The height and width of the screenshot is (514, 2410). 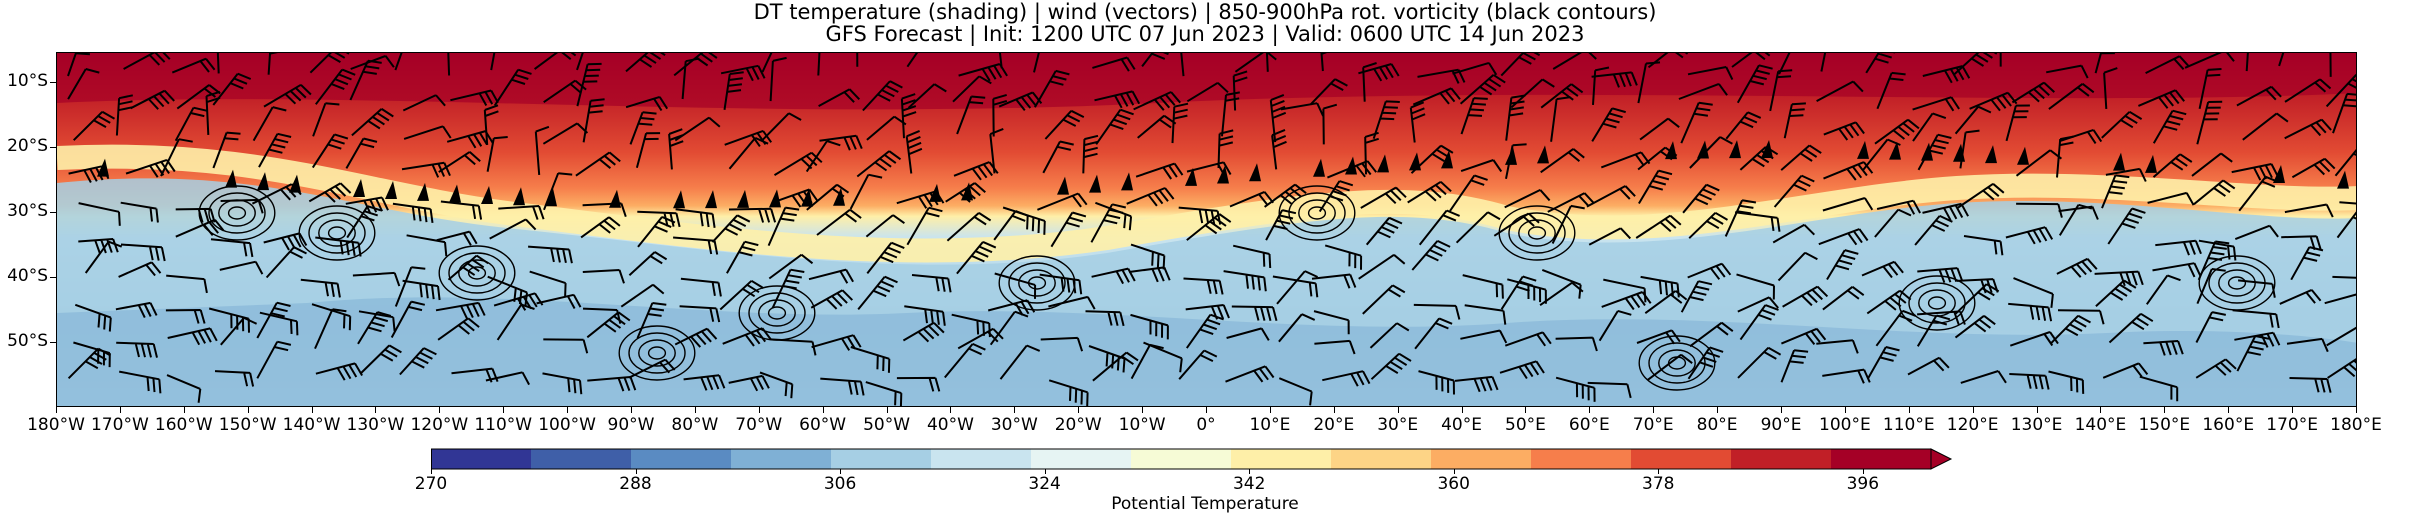 What do you see at coordinates (311, 425) in the screenshot?
I see `lon-label: 140°W` at bounding box center [311, 425].